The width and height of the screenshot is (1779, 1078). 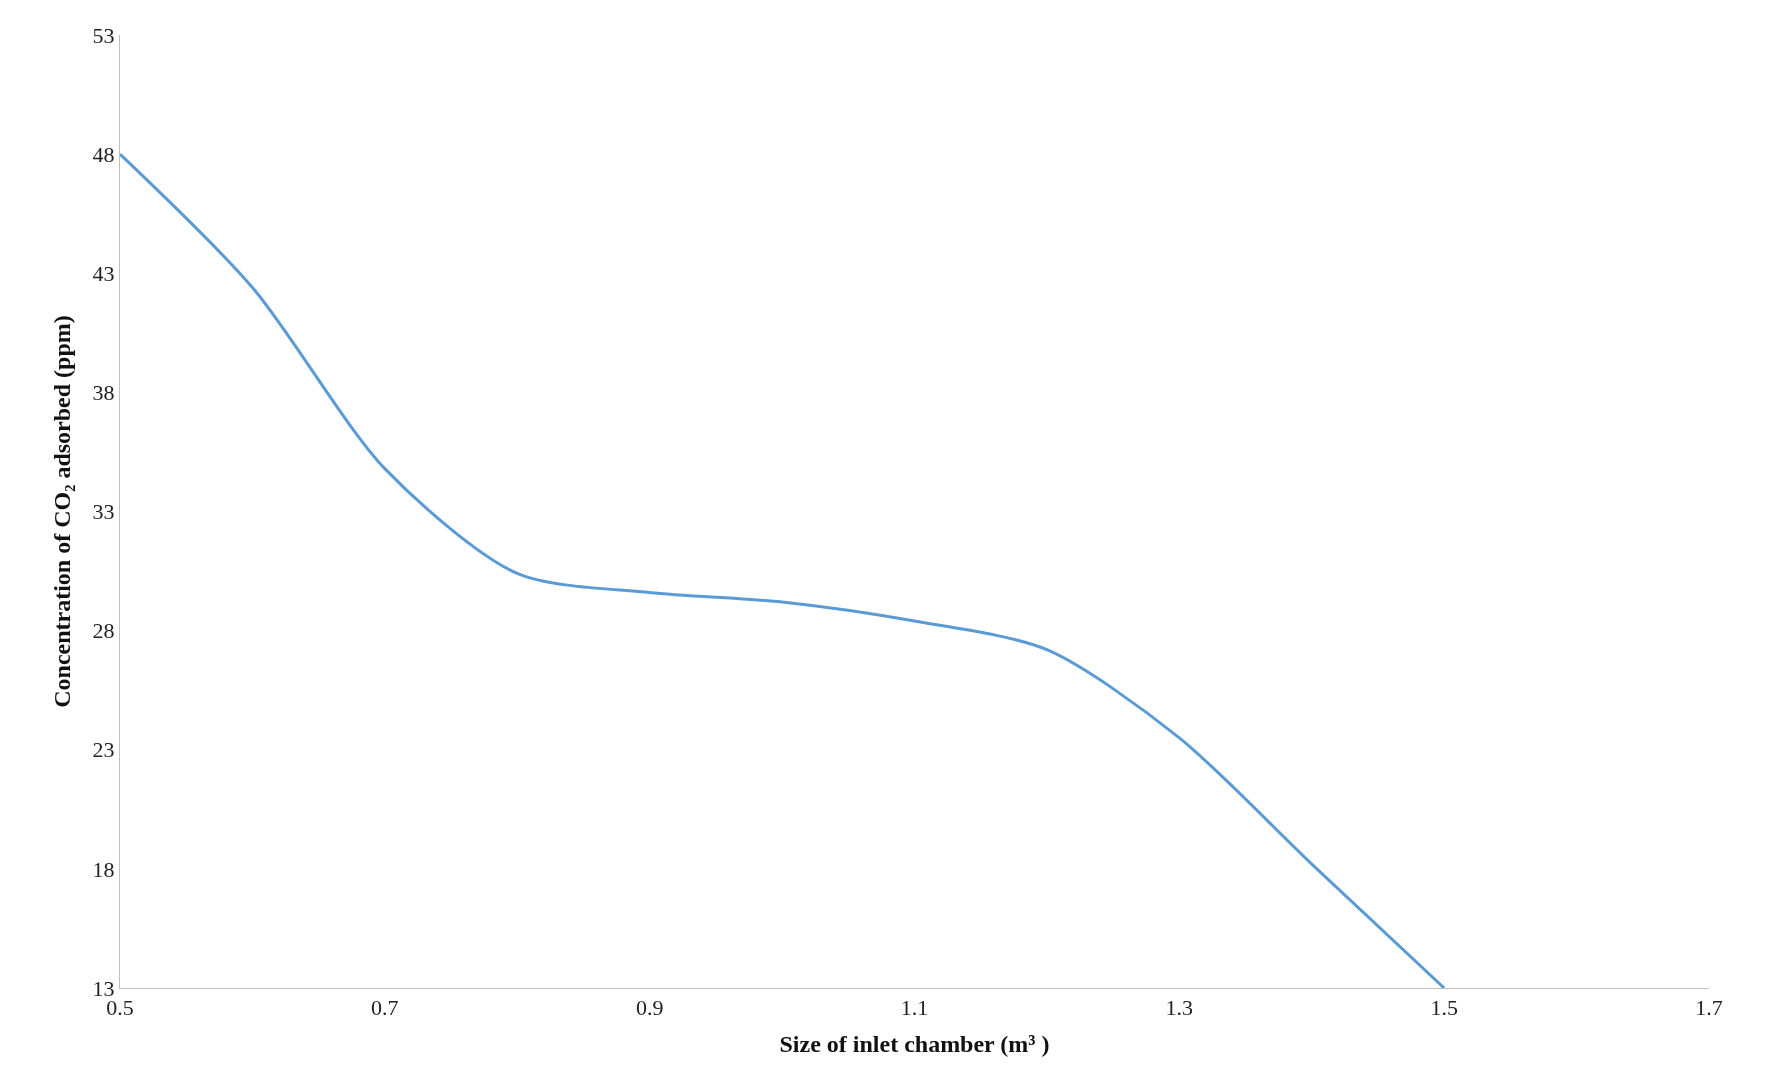 I want to click on x-tick-label: 1.1, so click(x=914, y=1008).